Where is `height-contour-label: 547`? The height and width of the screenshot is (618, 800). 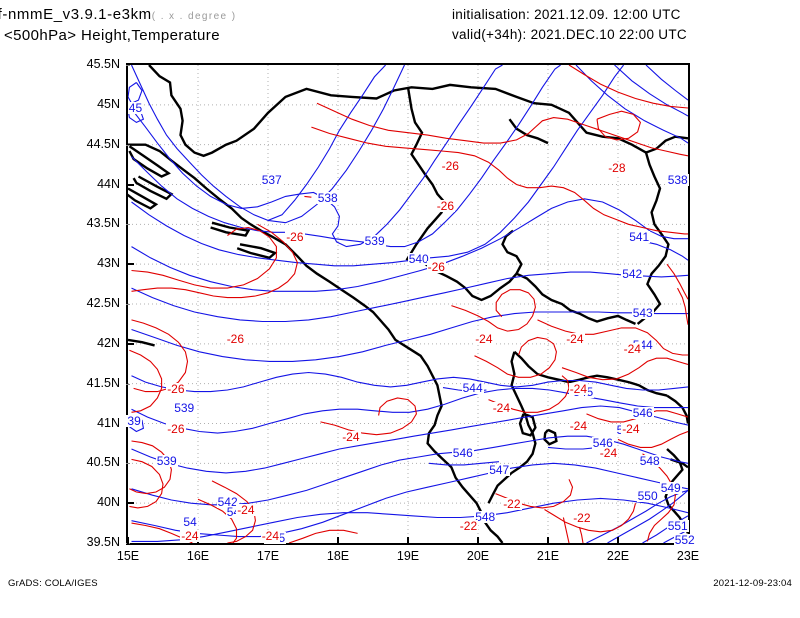 height-contour-label: 547 is located at coordinates (499, 470).